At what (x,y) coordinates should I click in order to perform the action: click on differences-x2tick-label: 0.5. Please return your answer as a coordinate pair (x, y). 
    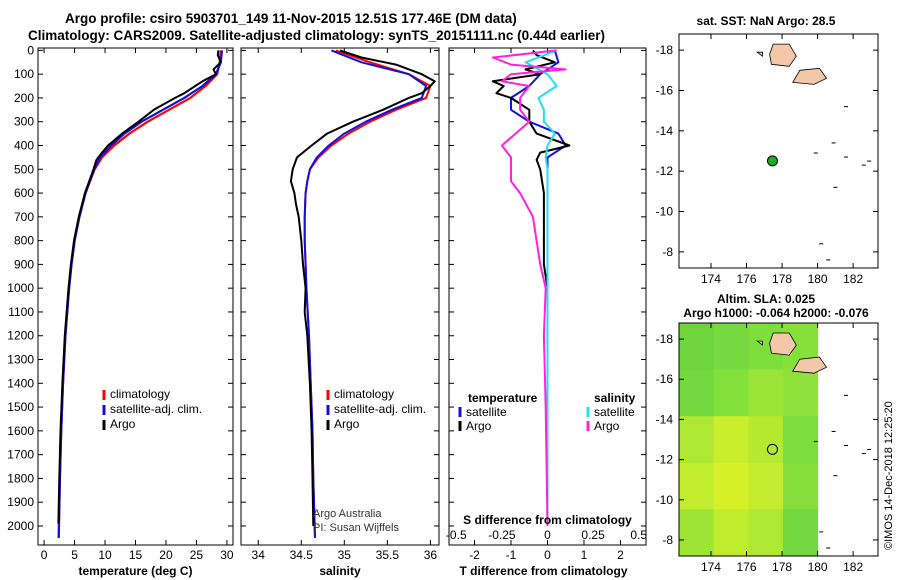
    Looking at the image, I should click on (638, 535).